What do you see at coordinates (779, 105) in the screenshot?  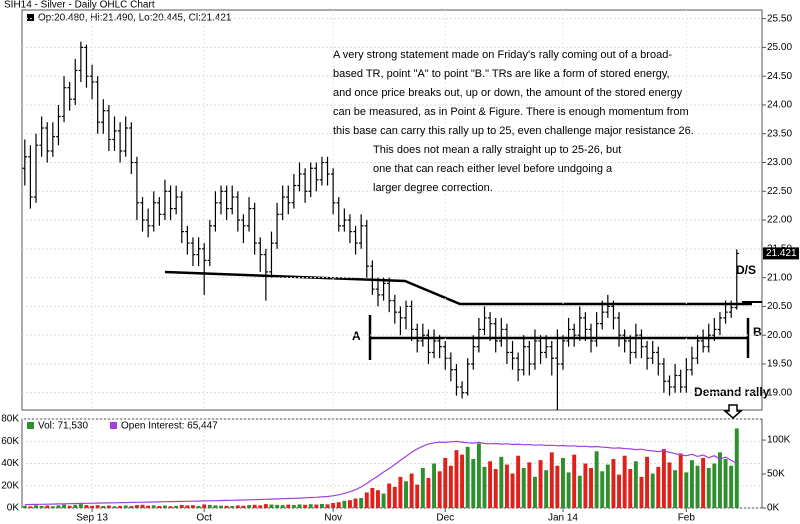 I see `y-tick-label: 24.00` at bounding box center [779, 105].